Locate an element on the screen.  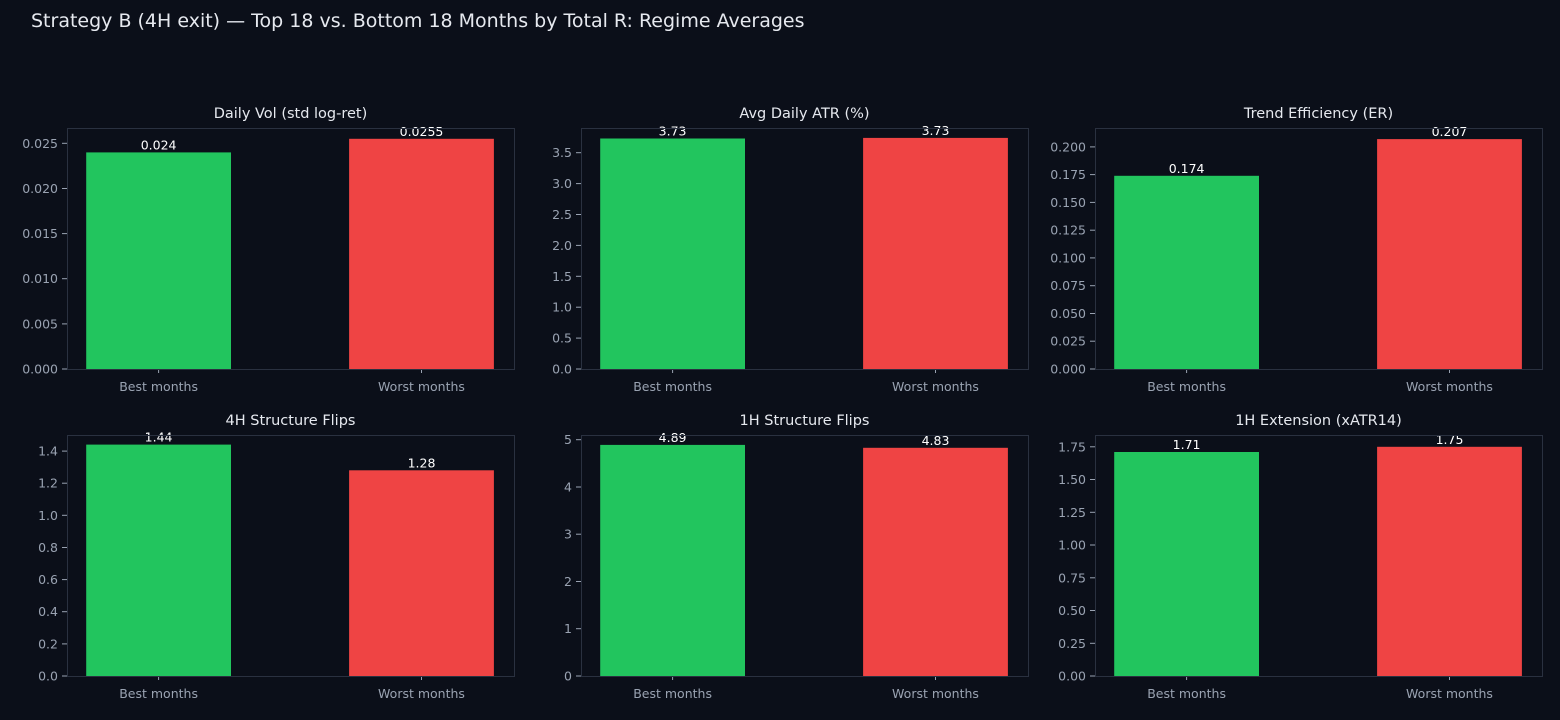
chart-2-ytick-label-8: 0.200 is located at coordinates (1068, 146).